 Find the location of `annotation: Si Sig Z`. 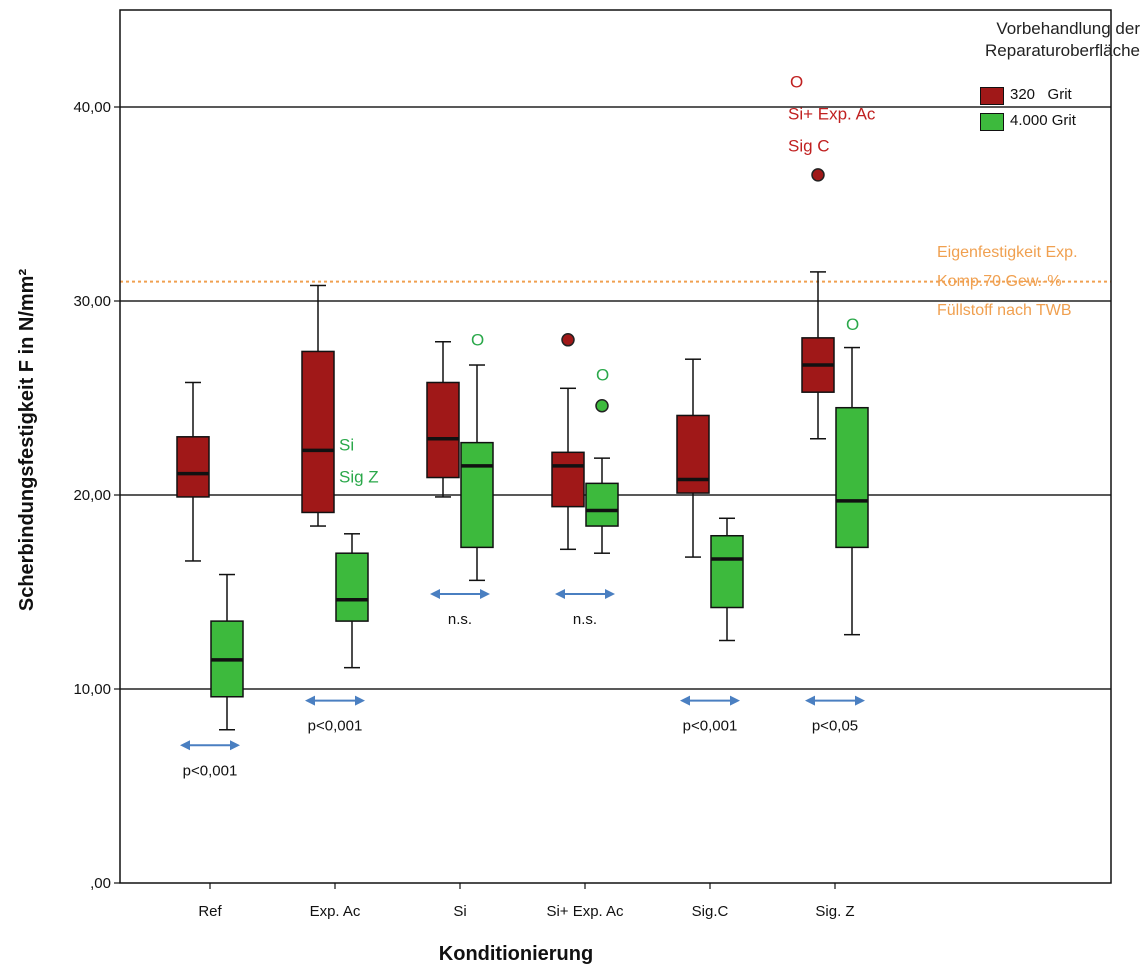

annotation: Si Sig Z is located at coordinates (359, 460).